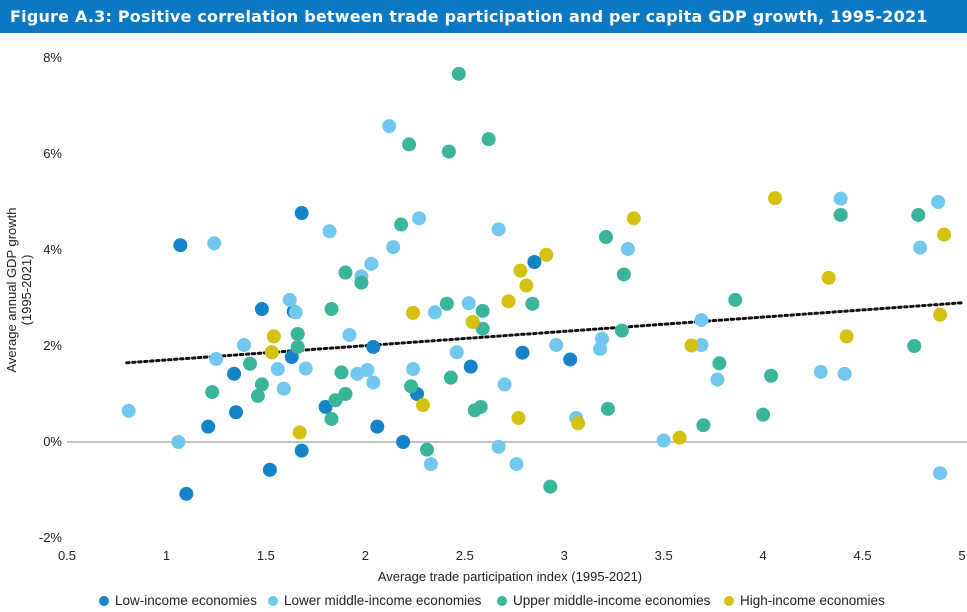 This screenshot has height=612, width=967. What do you see at coordinates (104, 600) in the screenshot?
I see `legend-marker-low-income` at bounding box center [104, 600].